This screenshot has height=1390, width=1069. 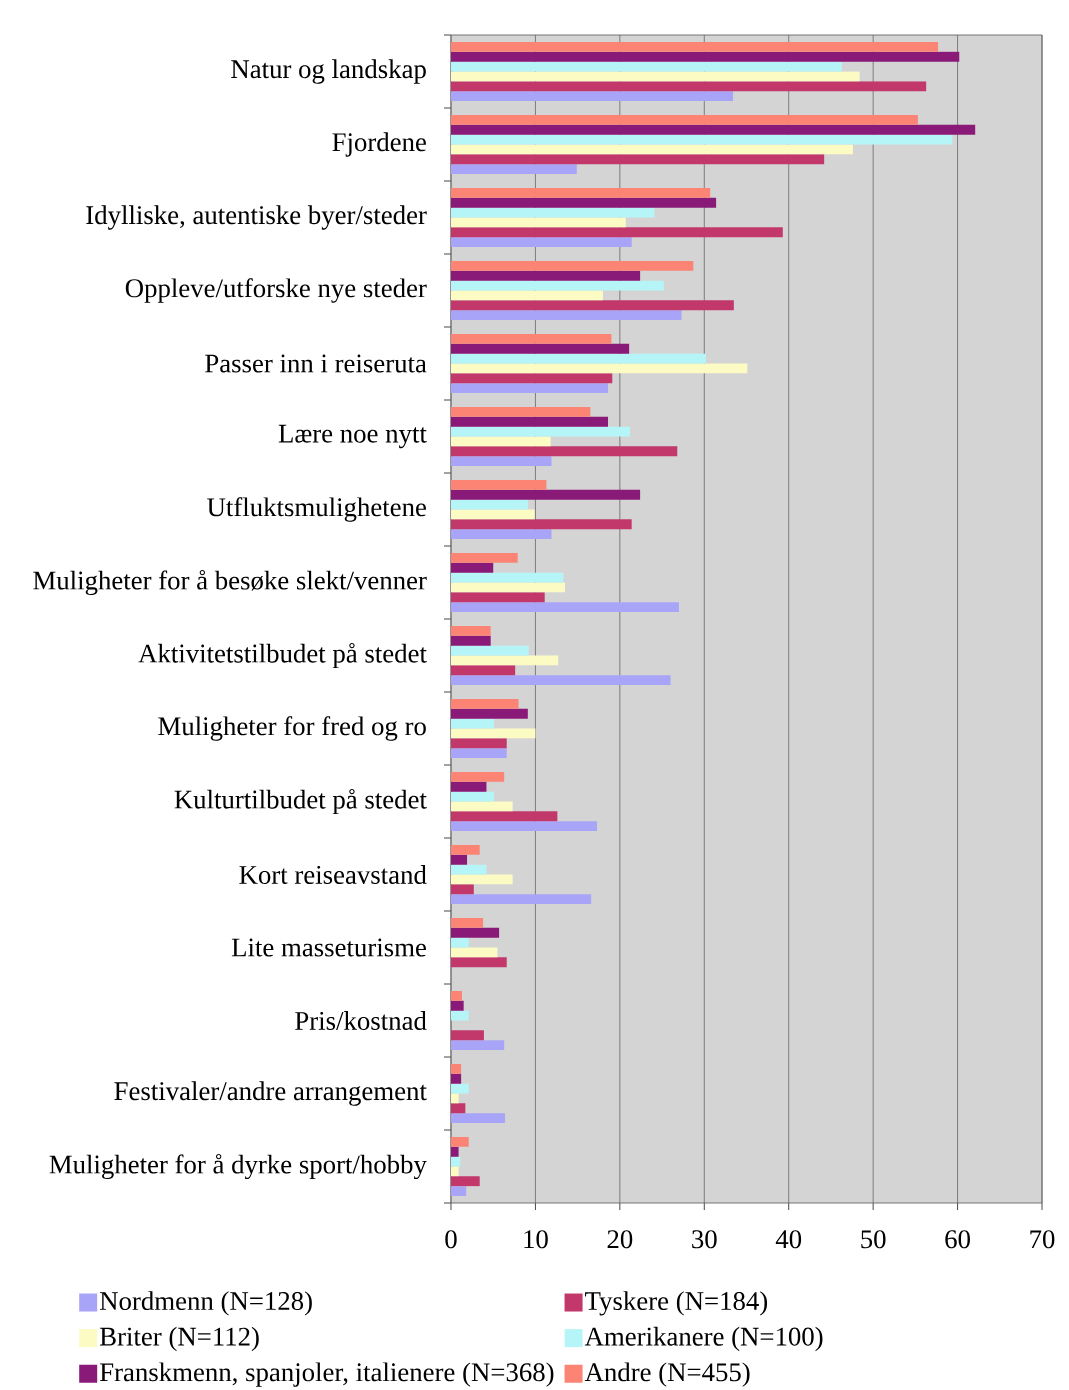 What do you see at coordinates (238, 1166) in the screenshot?
I see `y-tick-label: Muligheter for å dyrke sport/hobby` at bounding box center [238, 1166].